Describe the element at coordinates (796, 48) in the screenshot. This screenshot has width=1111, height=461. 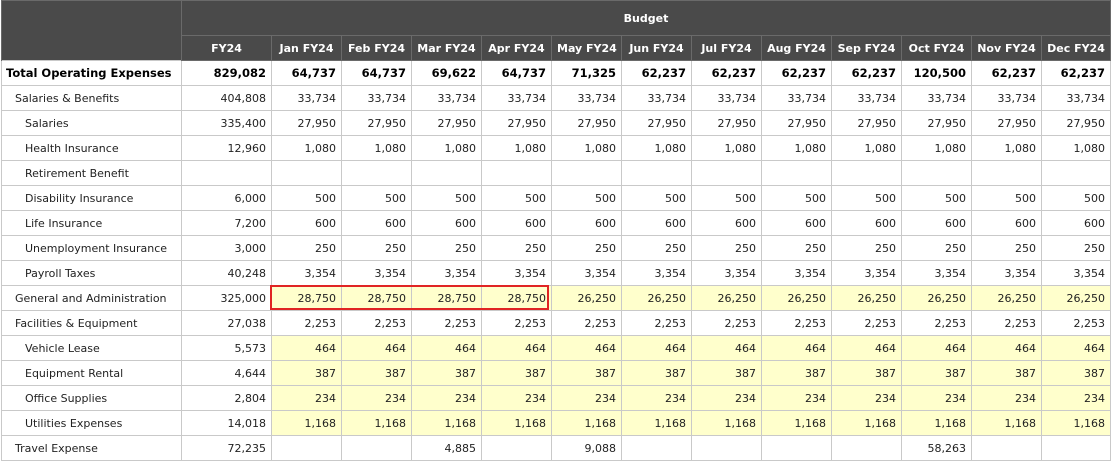
I see `column-header: Aug FY24` at that location.